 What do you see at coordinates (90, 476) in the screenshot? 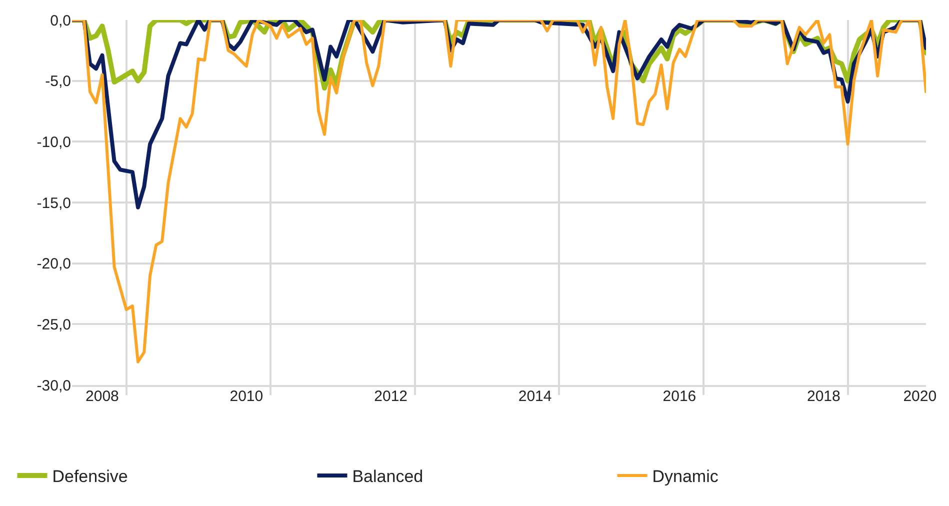
I see `legend-label: Defensive` at bounding box center [90, 476].